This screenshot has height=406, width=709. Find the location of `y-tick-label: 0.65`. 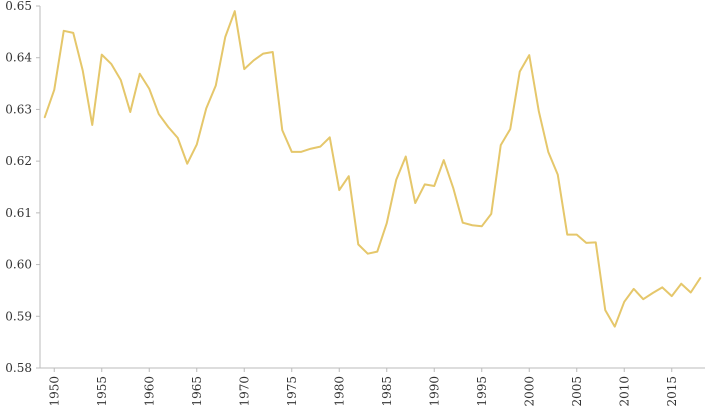

y-tick-label: 0.65 is located at coordinates (18, 6).